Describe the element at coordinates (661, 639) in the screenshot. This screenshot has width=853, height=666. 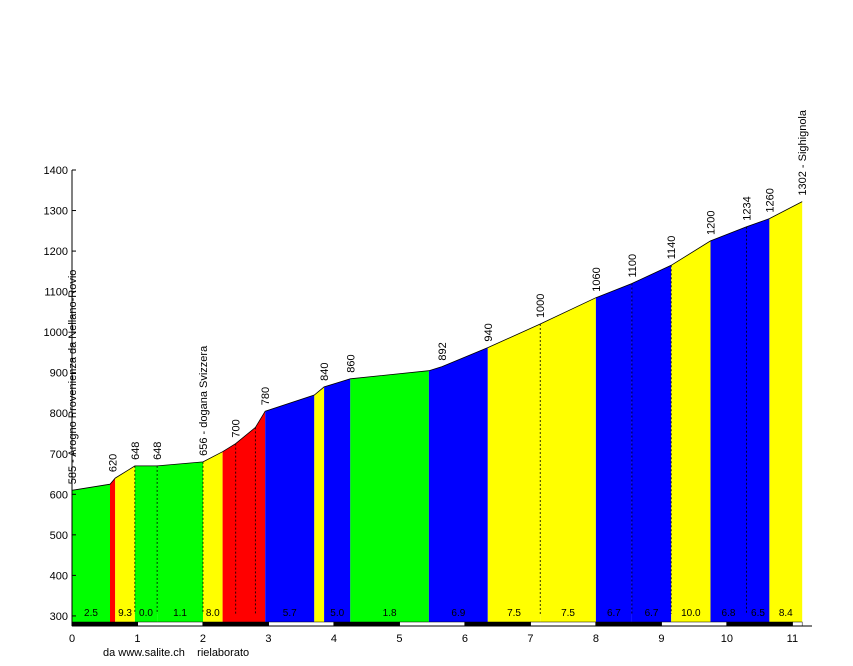
I see `x-tick-label: 9` at that location.